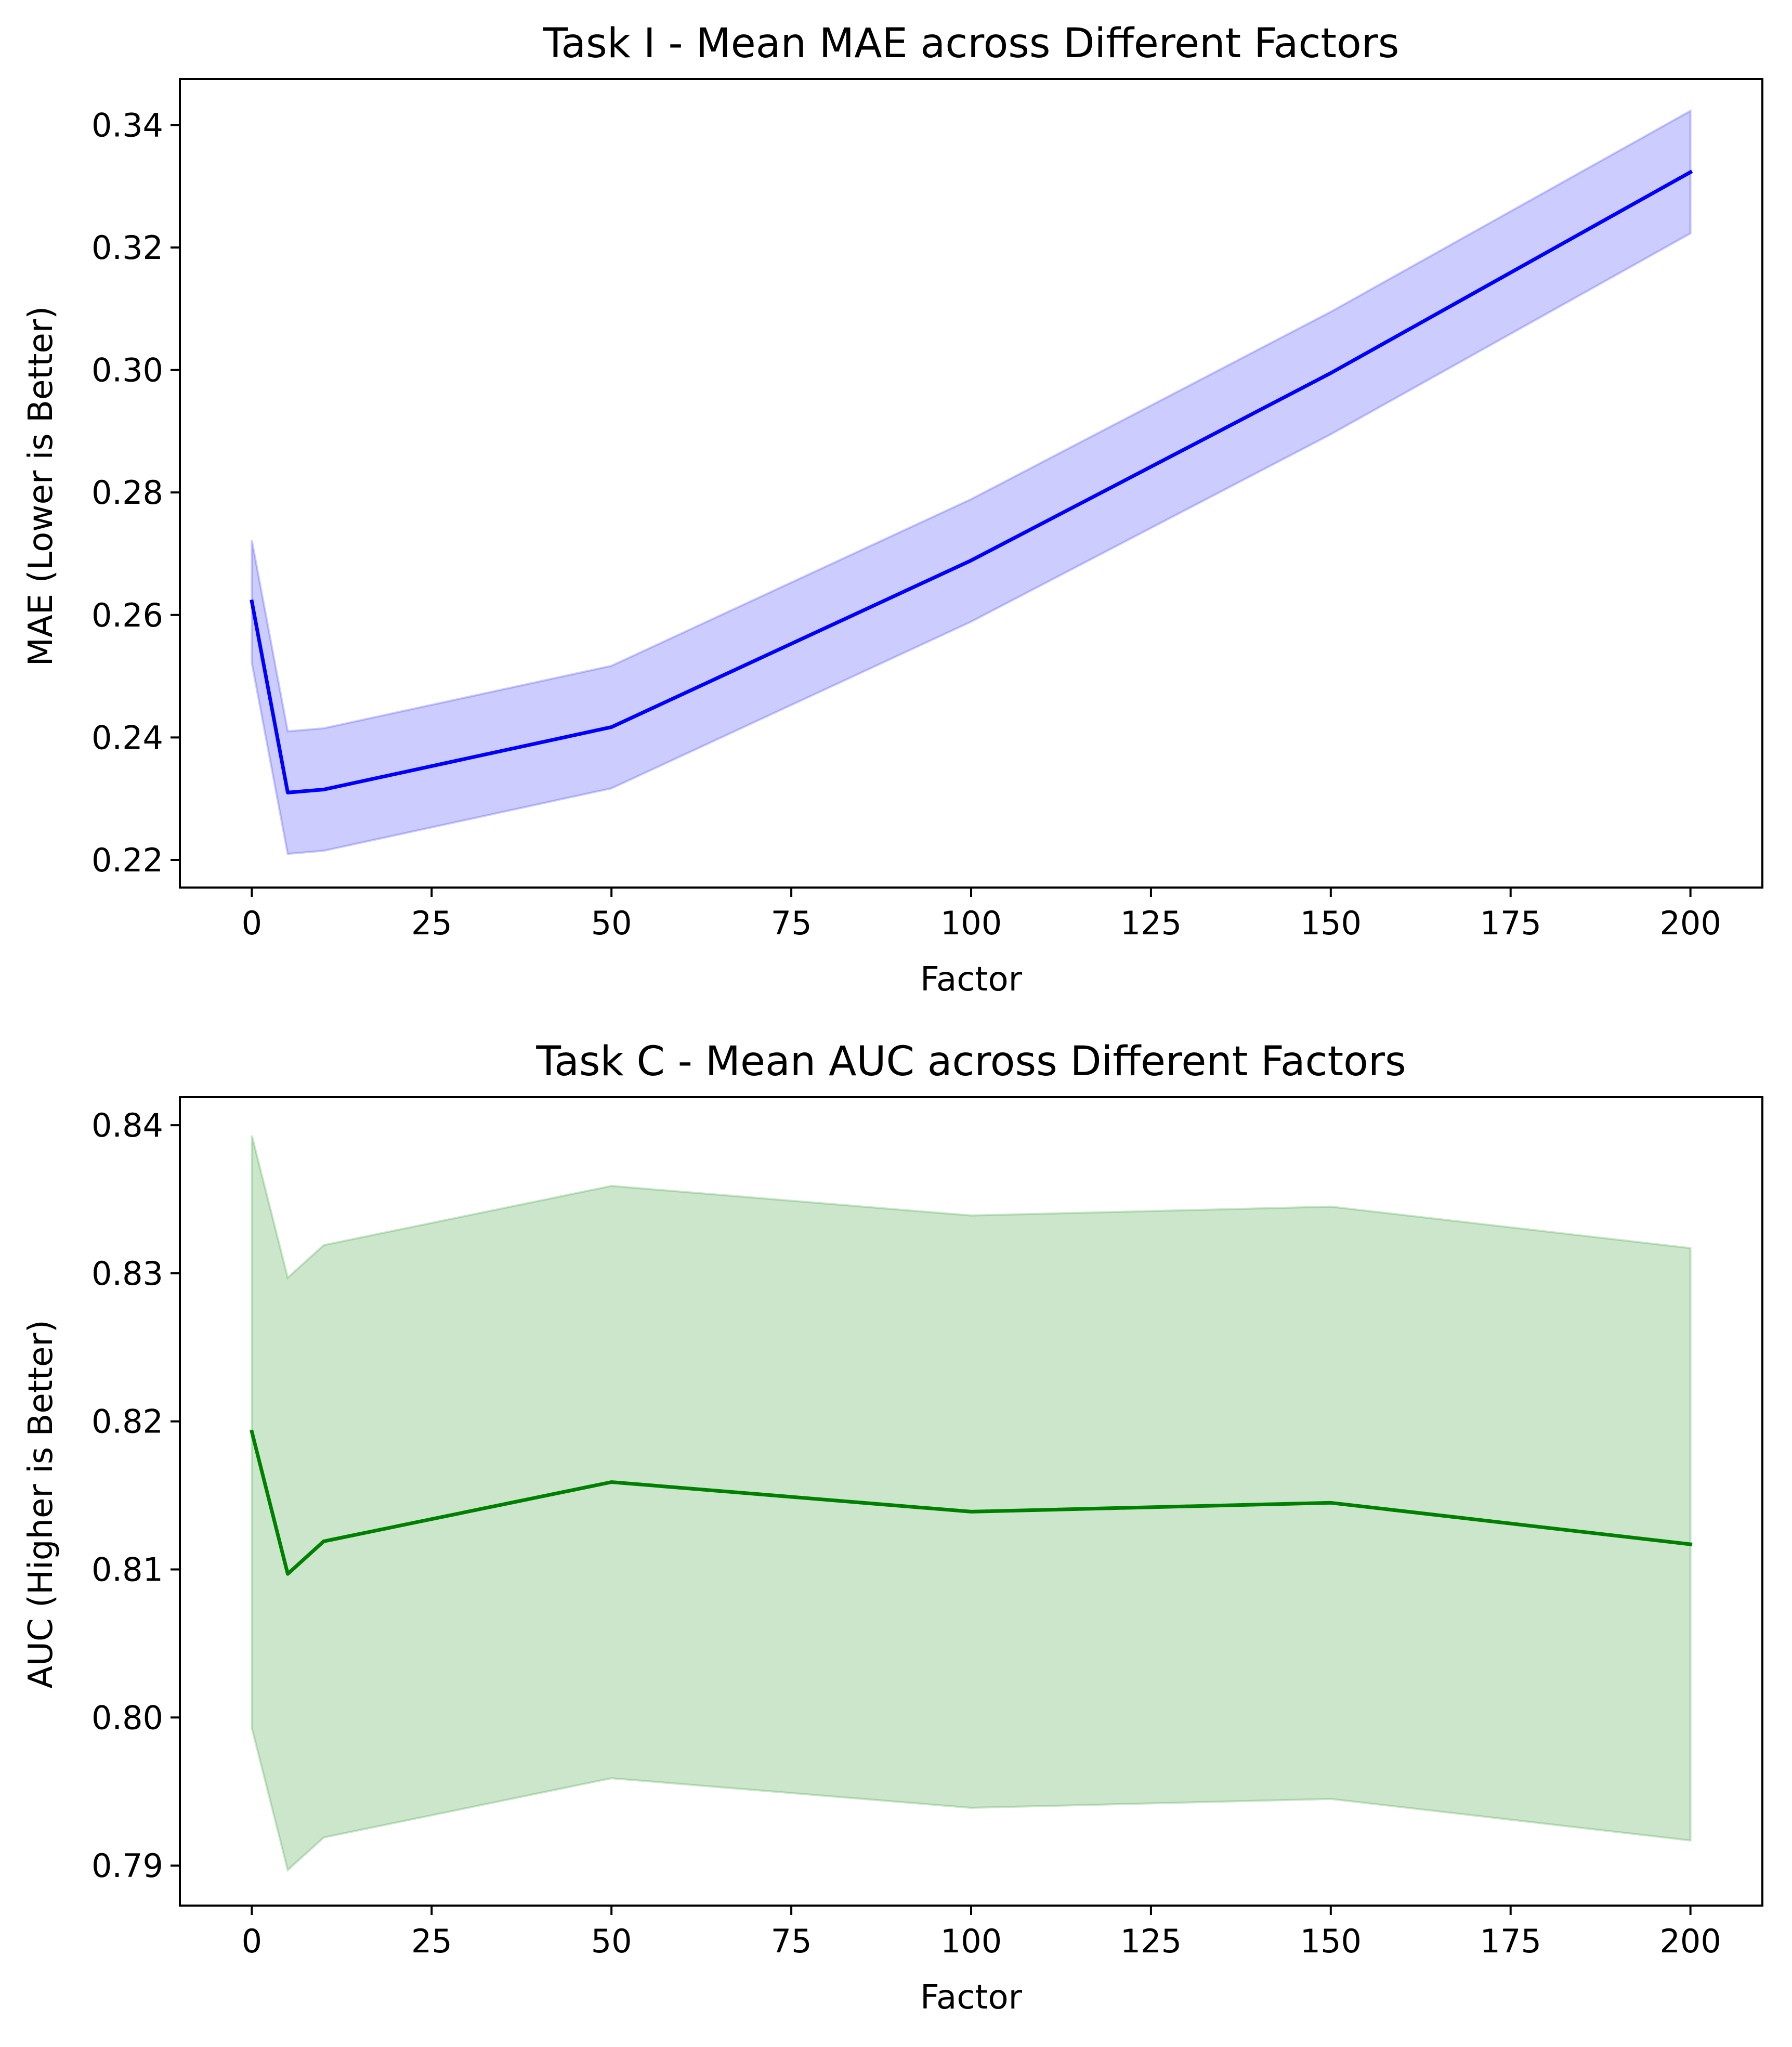 The height and width of the screenshot is (2047, 1792). What do you see at coordinates (127, 860) in the screenshot?
I see `y-tick-label: 0.22` at bounding box center [127, 860].